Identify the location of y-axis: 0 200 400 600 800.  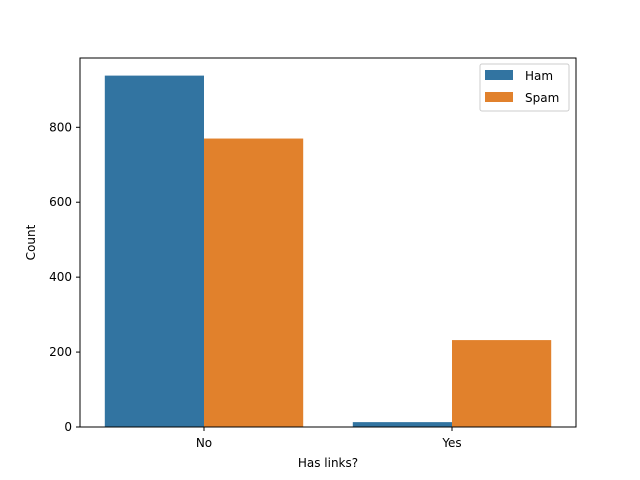
(64, 277).